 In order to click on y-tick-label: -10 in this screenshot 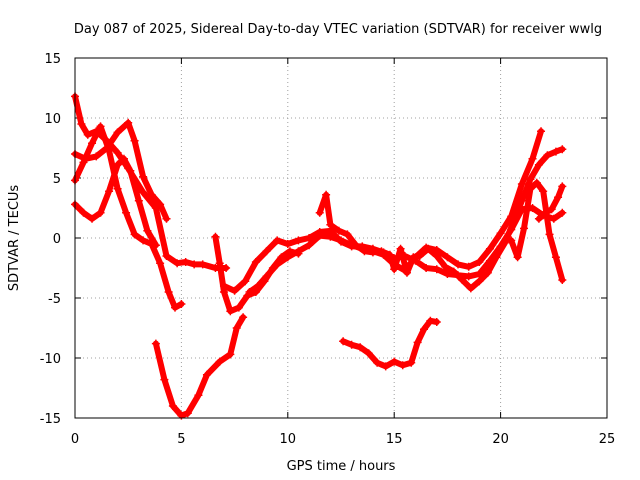, I will do `click(50, 359)`.